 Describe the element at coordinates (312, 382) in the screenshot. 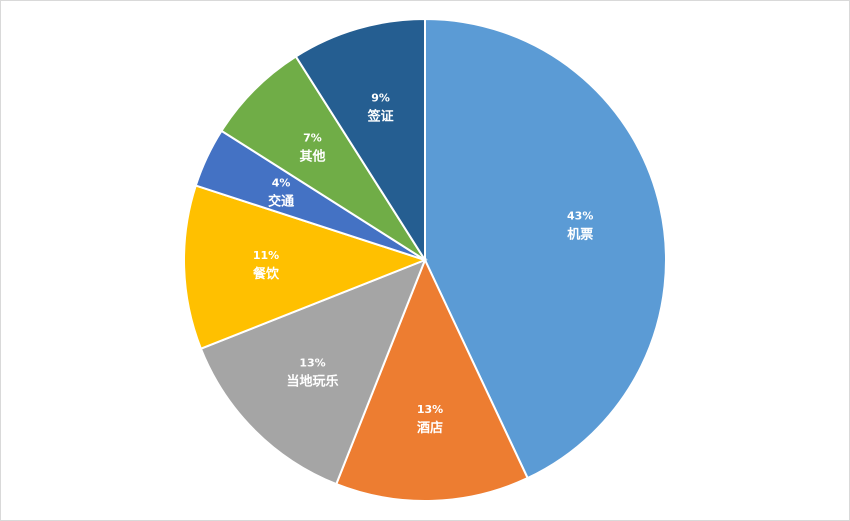

I see `data-label-category-local-activities: 当地玩乐` at that location.